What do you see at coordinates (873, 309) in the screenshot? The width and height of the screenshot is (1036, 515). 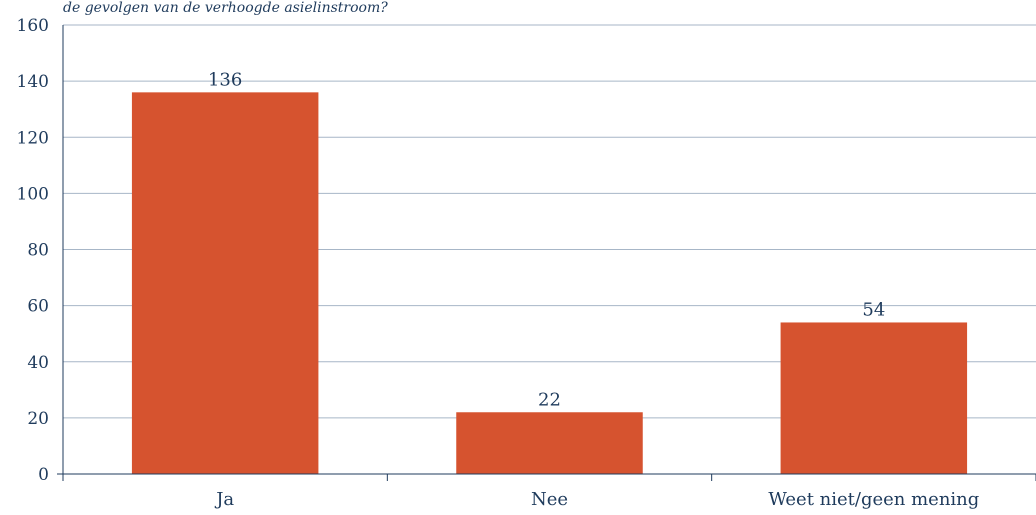 I see `data-label: 54` at bounding box center [873, 309].